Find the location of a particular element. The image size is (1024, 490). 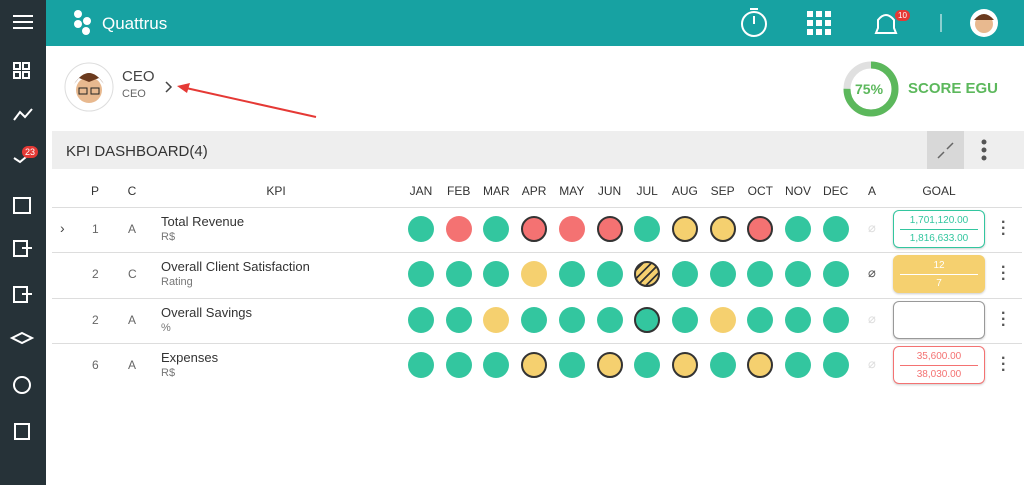

column-header: JUN is located at coordinates (609, 191).